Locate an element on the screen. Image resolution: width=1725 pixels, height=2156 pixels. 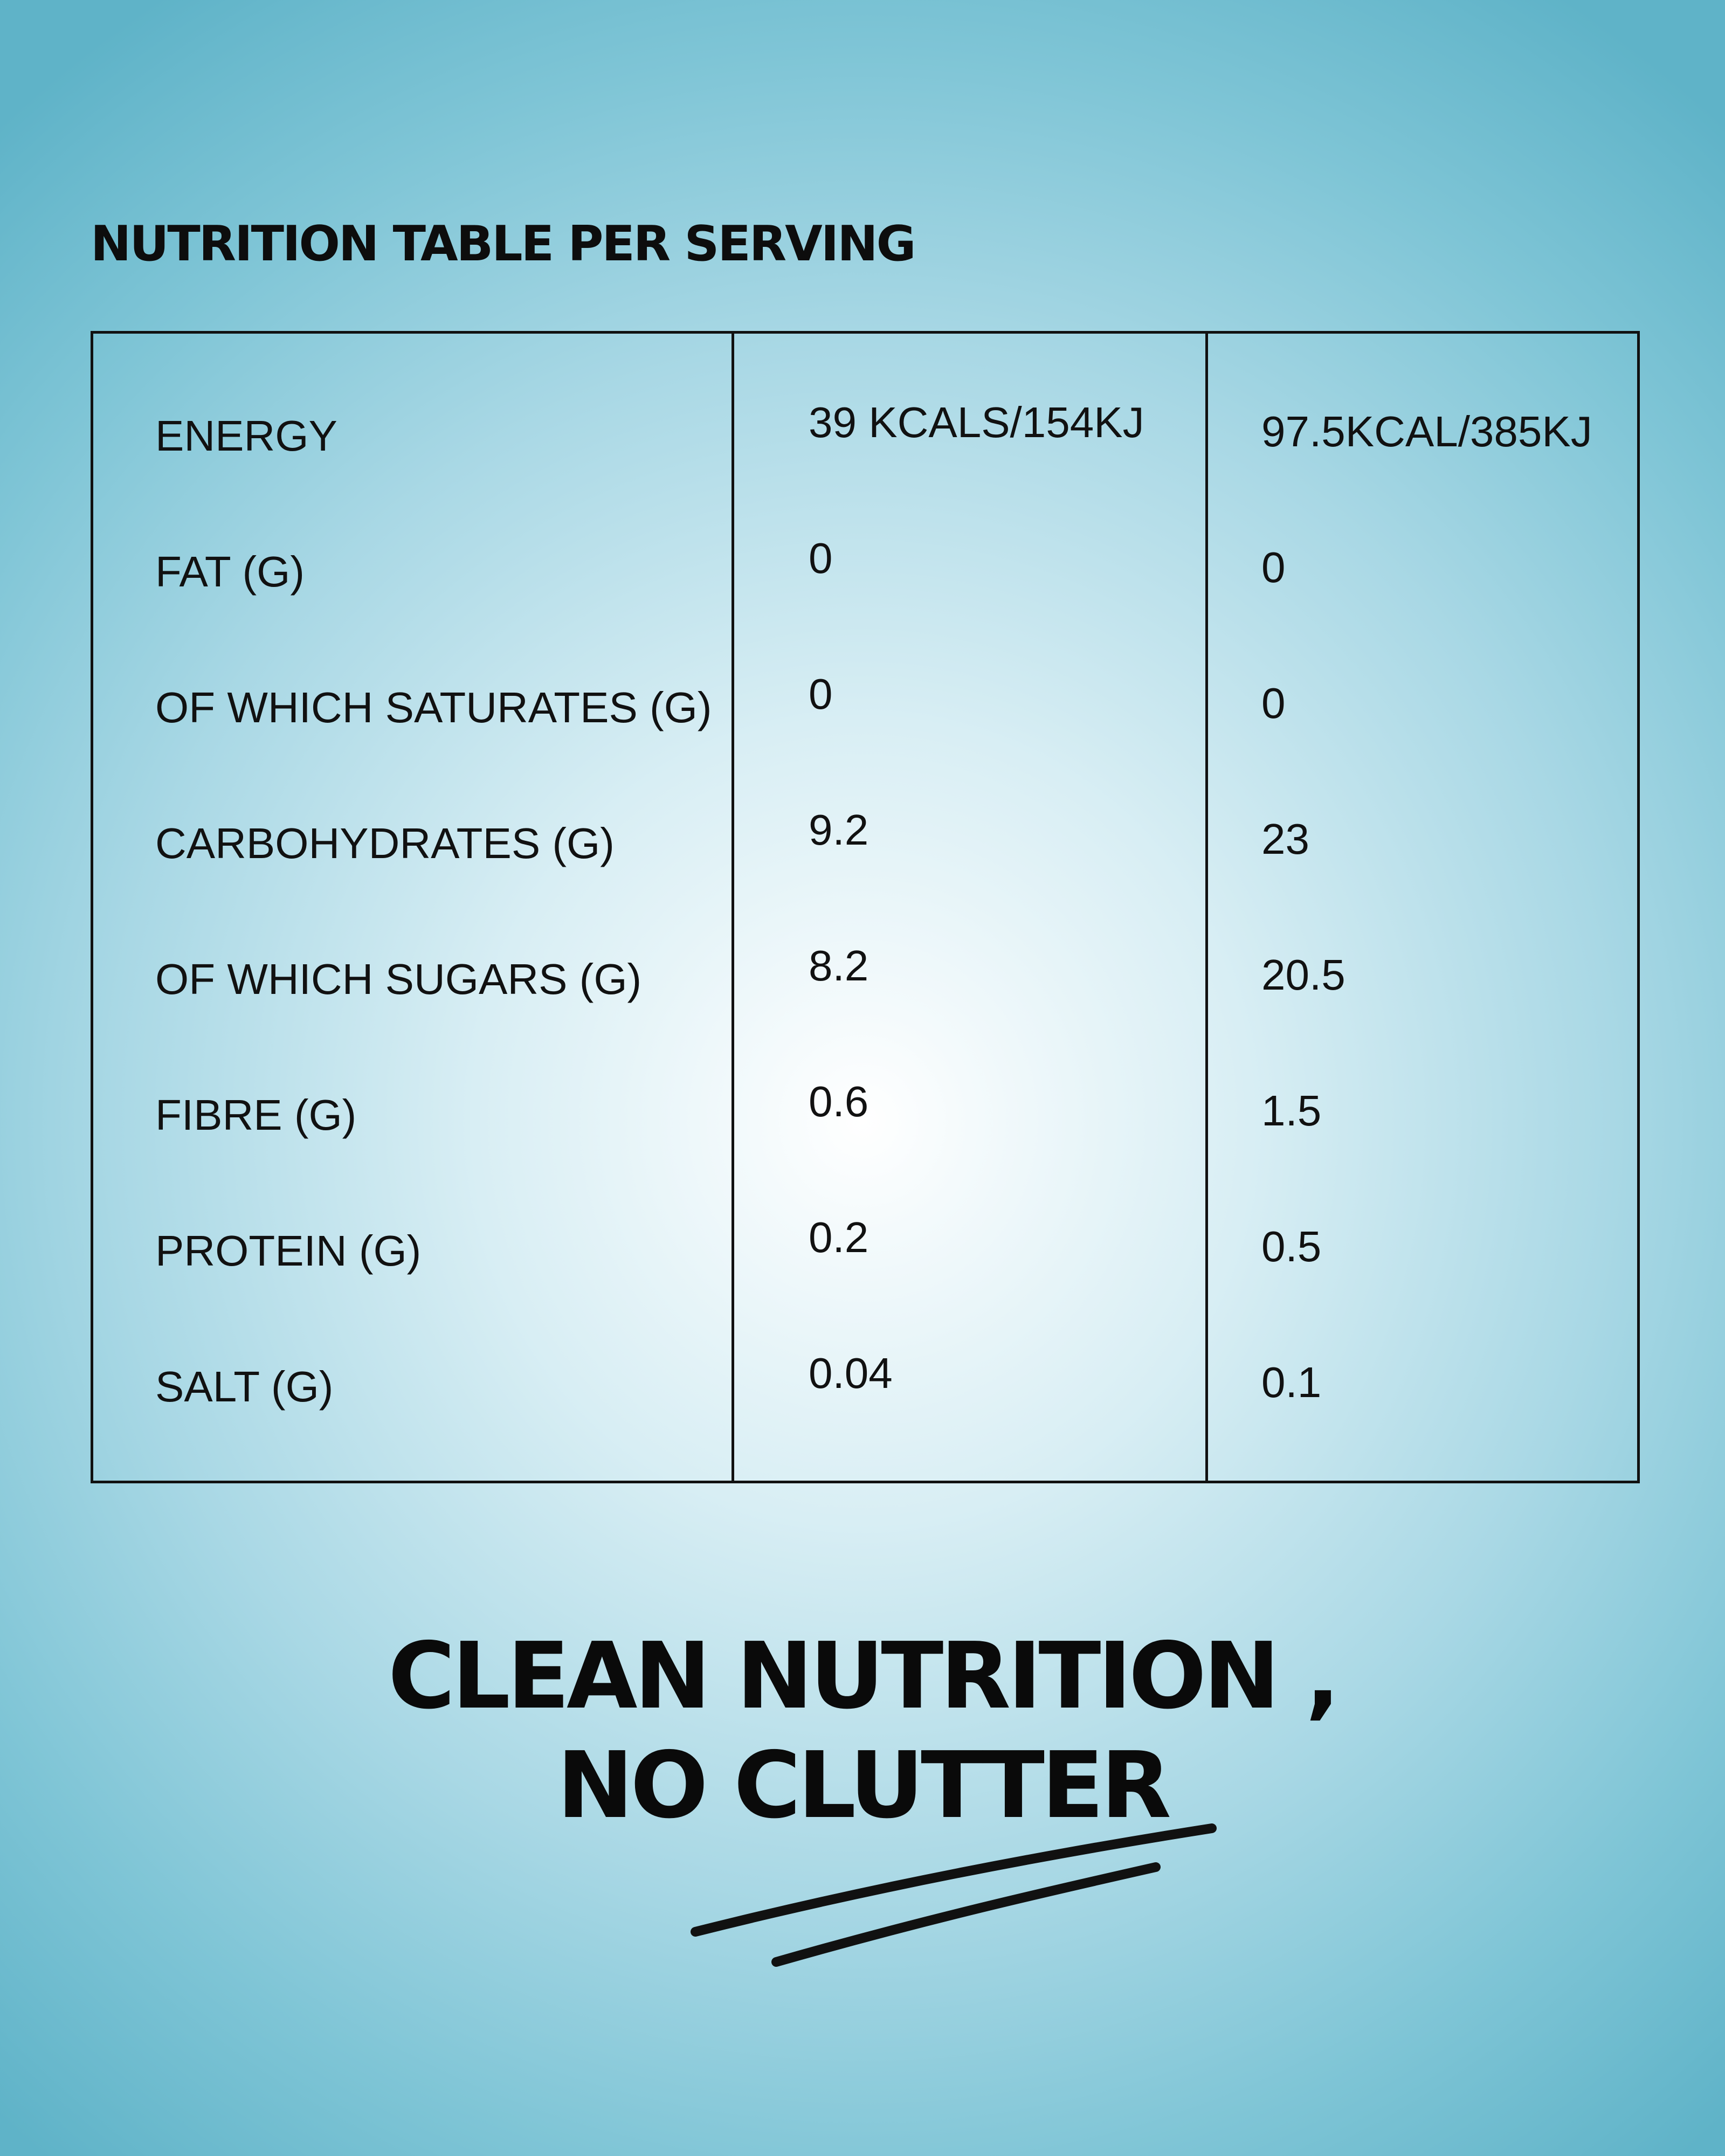
value-per-serving-protein: 0.2 is located at coordinates (839, 1237).